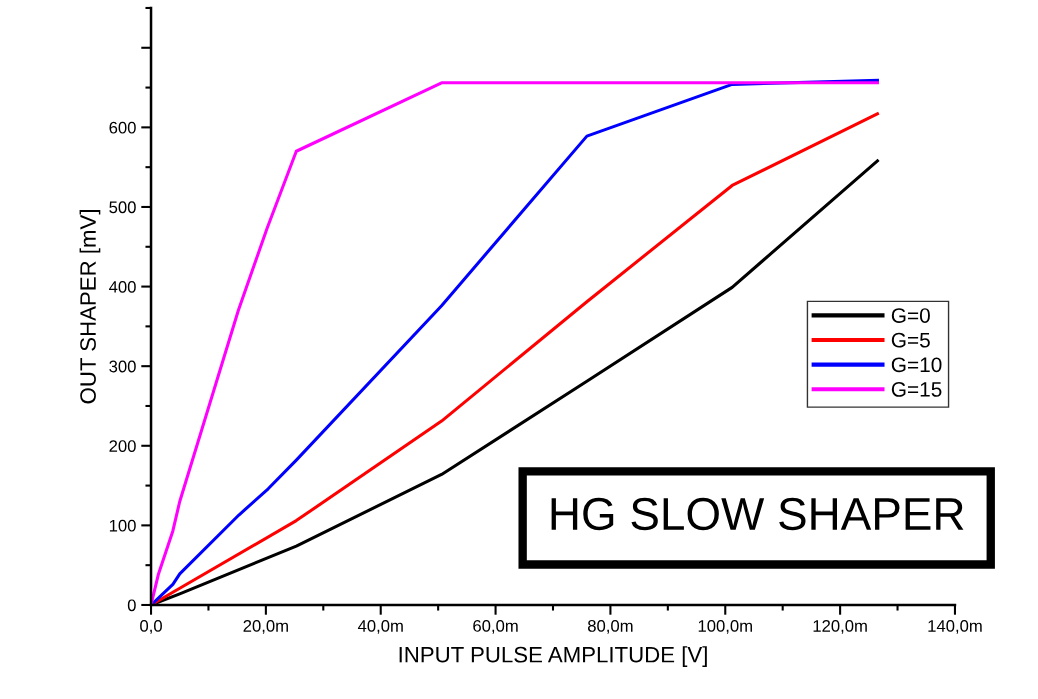  What do you see at coordinates (910, 340) in the screenshot?
I see `legend-label: G=5` at bounding box center [910, 340].